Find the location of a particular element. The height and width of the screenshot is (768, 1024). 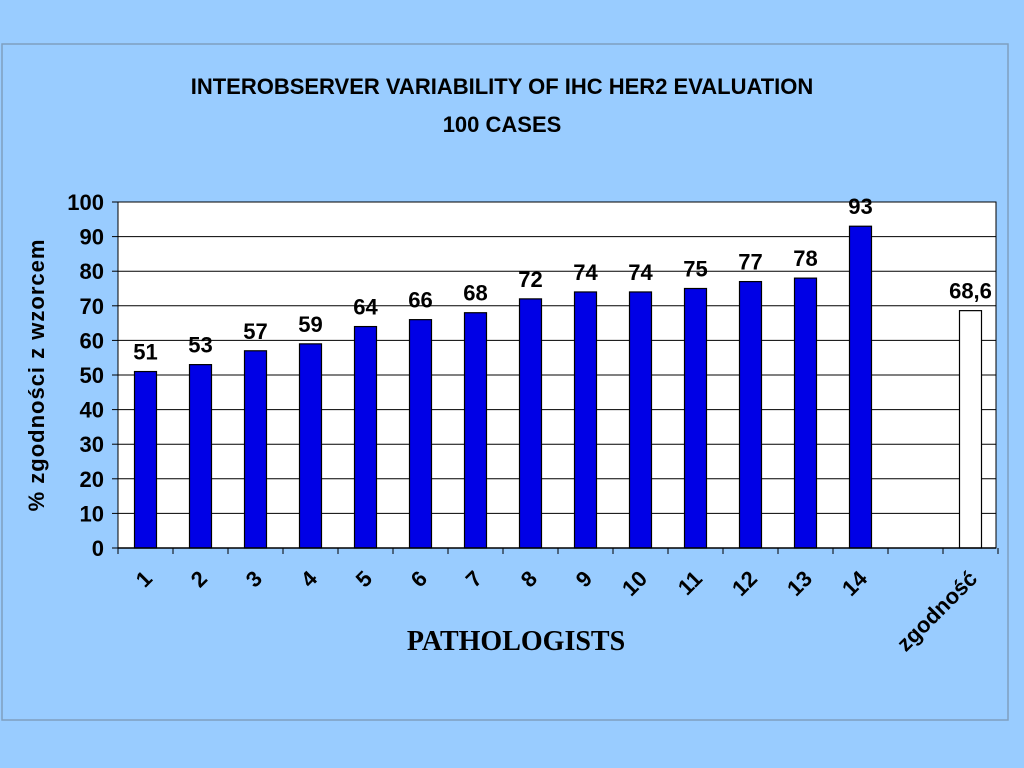

data-label: 64 is located at coordinates (365, 307).